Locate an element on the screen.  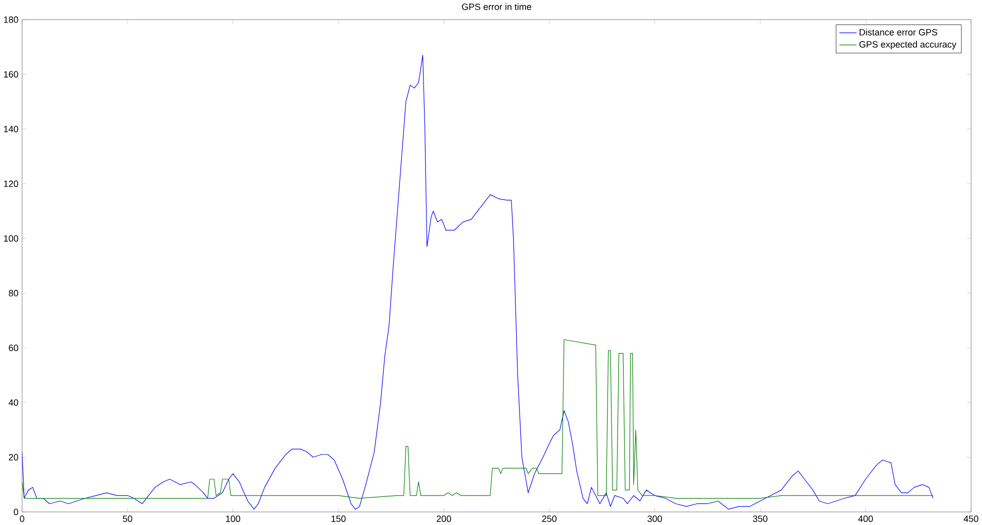
x-tick-label: 100 is located at coordinates (233, 518).